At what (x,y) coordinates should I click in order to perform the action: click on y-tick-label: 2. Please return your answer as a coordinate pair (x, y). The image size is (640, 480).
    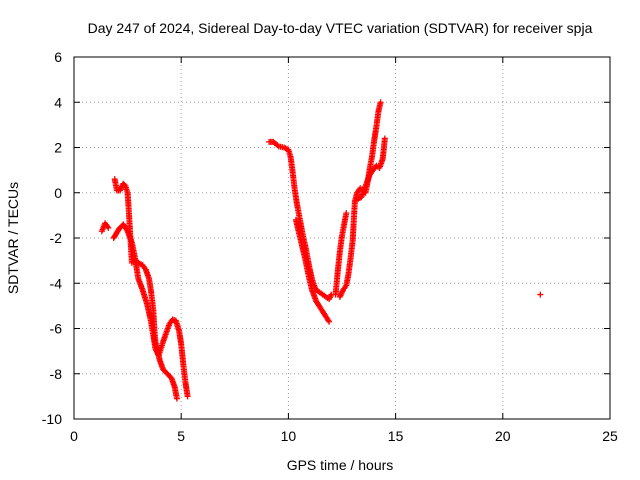
    Looking at the image, I should click on (58, 148).